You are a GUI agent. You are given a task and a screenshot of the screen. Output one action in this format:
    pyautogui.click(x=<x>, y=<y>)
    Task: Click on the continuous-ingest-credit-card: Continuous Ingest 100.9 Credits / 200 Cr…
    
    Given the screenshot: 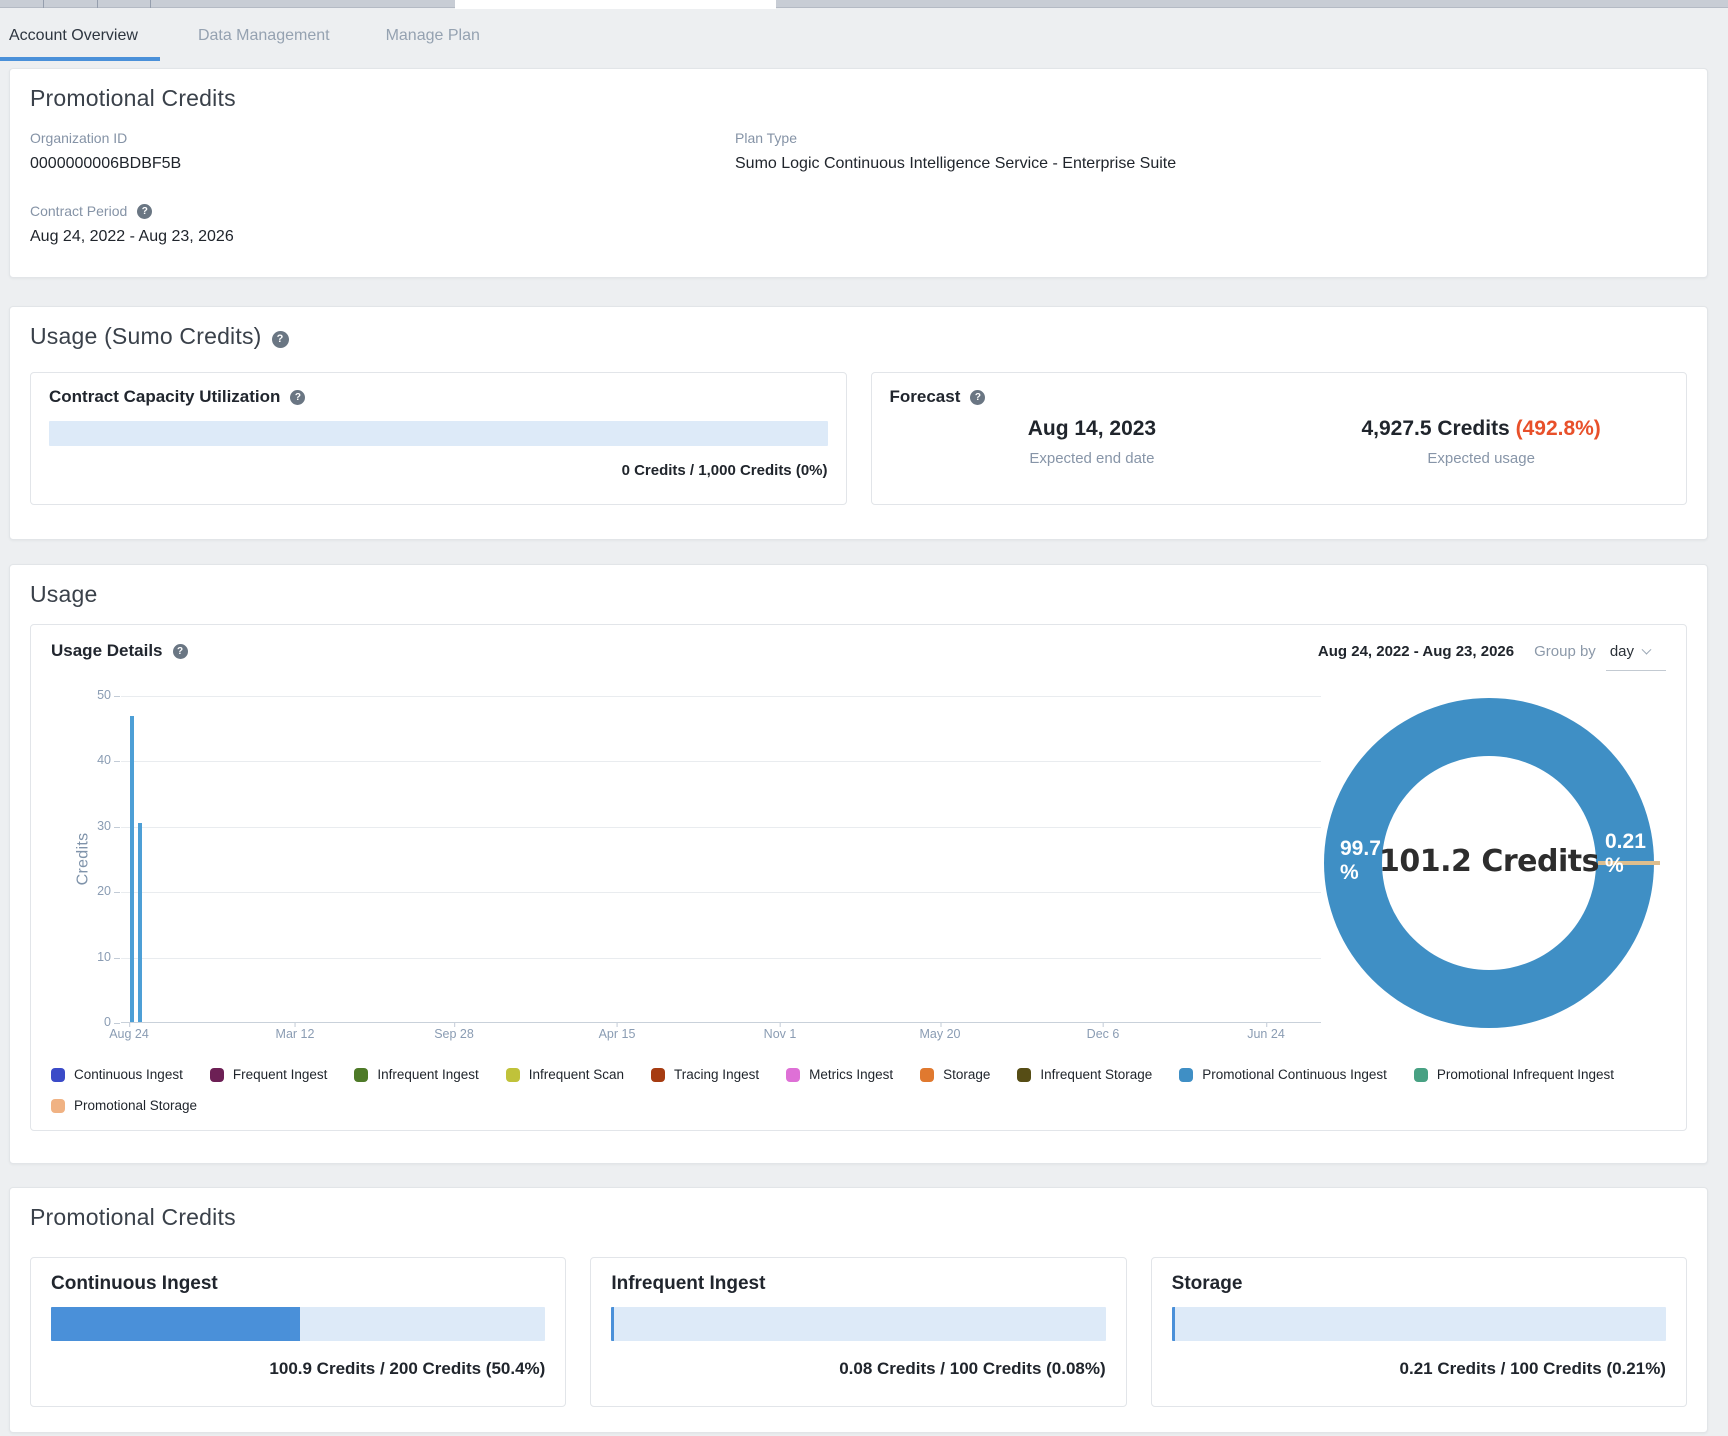 What is the action you would take?
    pyautogui.click(x=298, y=1332)
    